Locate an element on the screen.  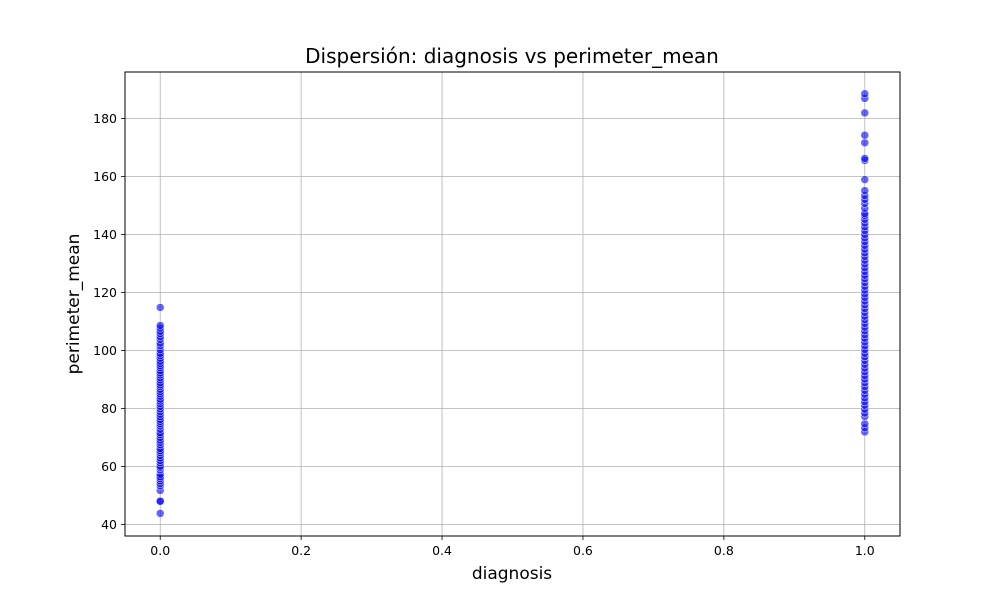
y-tick-label: 140 is located at coordinates (105, 234).